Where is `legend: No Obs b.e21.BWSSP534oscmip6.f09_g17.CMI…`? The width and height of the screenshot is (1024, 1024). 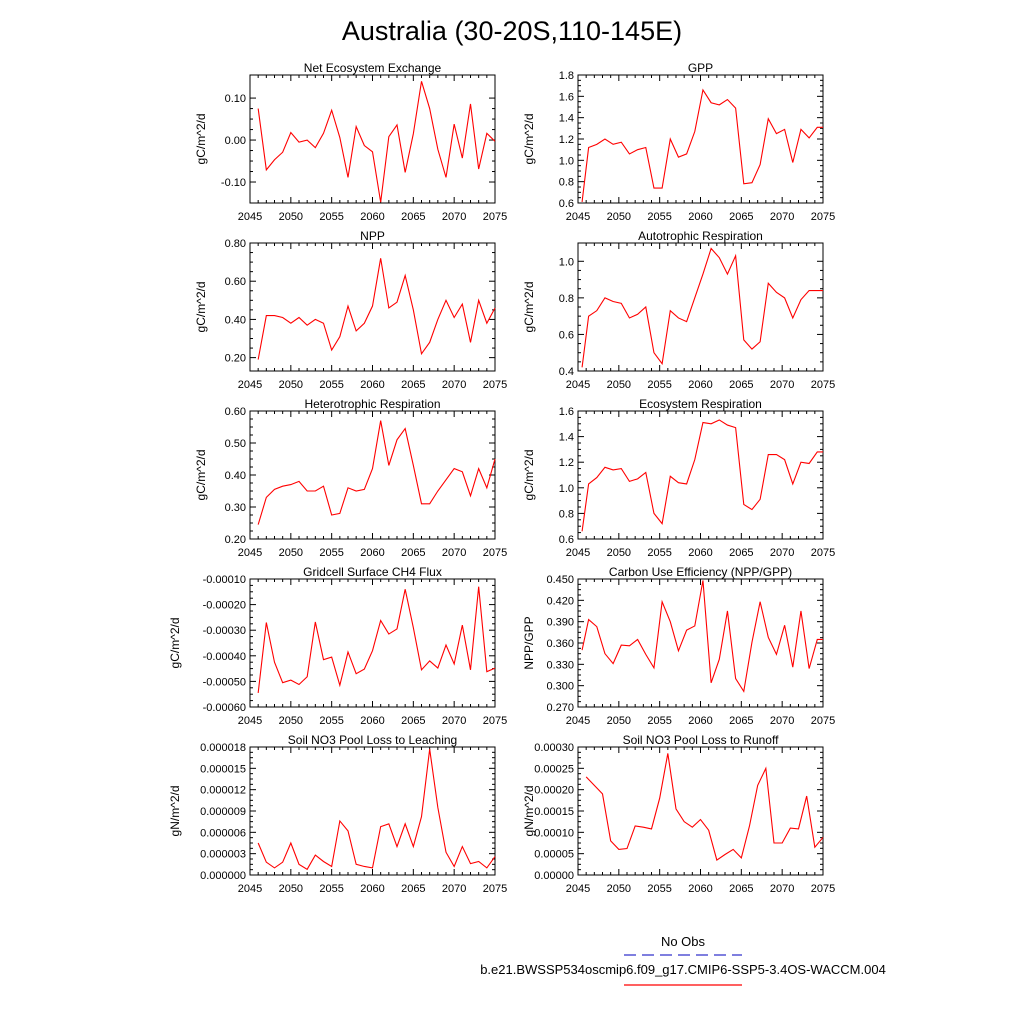
legend: No Obs b.e21.BWSSP534oscmip6.f09_g17.CMI… is located at coordinates (683, 960).